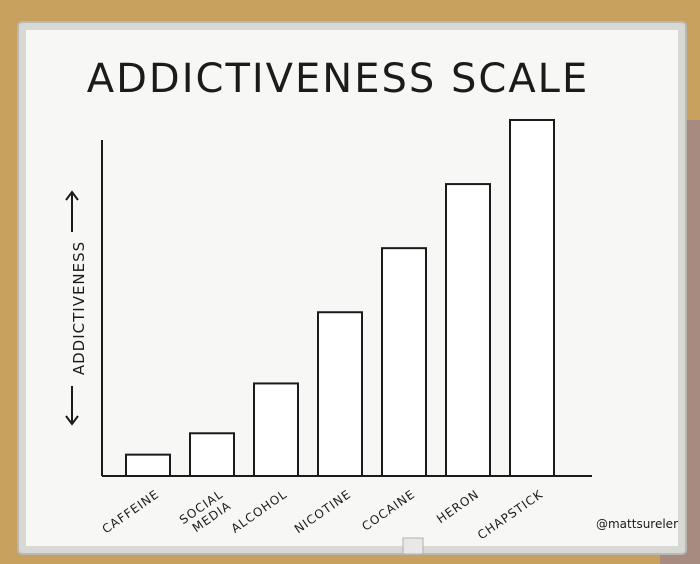 Image resolution: width=700 pixels, height=564 pixels. What do you see at coordinates (468, 330) in the screenshot?
I see `bar-heron` at bounding box center [468, 330].